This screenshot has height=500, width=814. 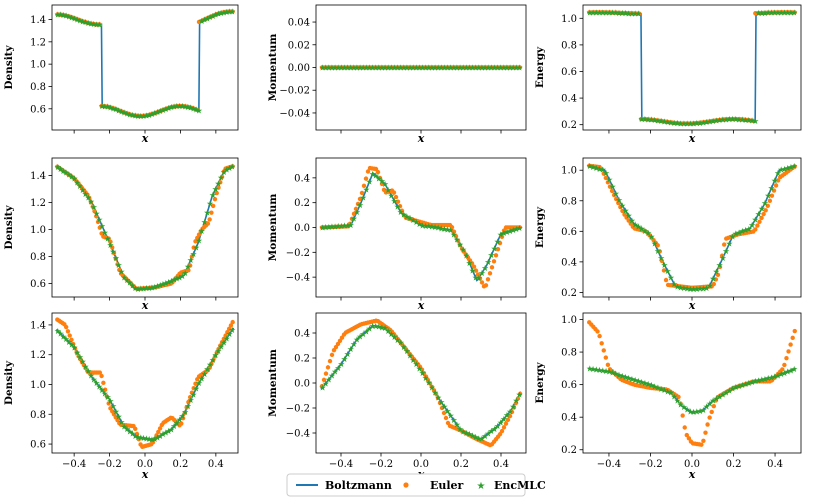 What do you see at coordinates (569, 353) in the screenshot?
I see `y-tick-label: 0.8` at bounding box center [569, 353].